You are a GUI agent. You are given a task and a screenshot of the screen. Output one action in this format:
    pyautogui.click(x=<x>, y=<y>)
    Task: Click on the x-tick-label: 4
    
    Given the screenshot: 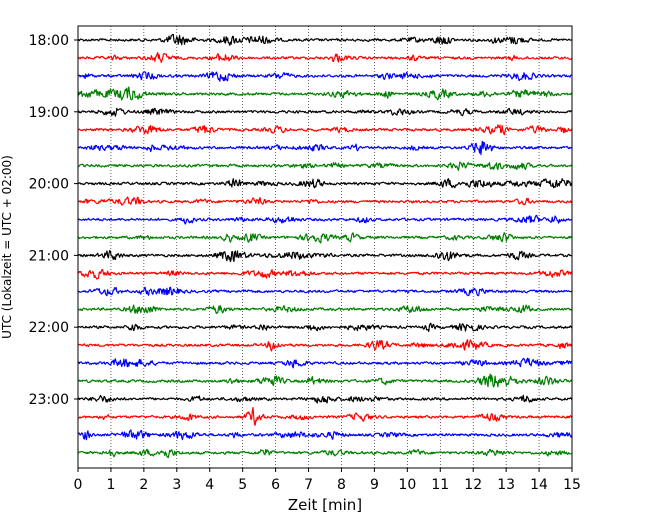 What is the action you would take?
    pyautogui.click(x=209, y=485)
    